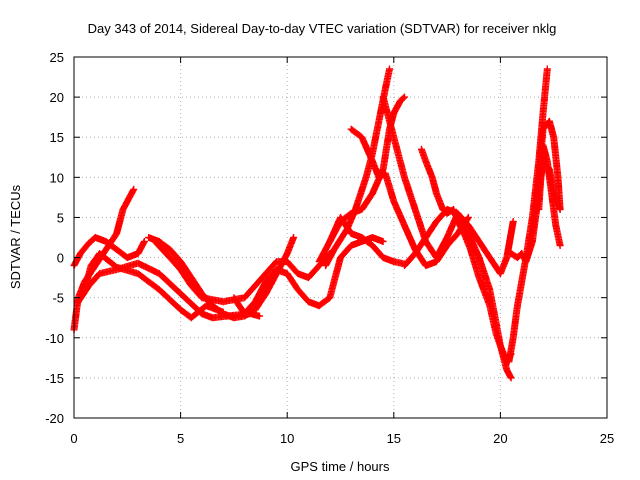 The width and height of the screenshot is (640, 480). Describe the element at coordinates (58, 298) in the screenshot. I see `y-tick-label: -5` at that location.